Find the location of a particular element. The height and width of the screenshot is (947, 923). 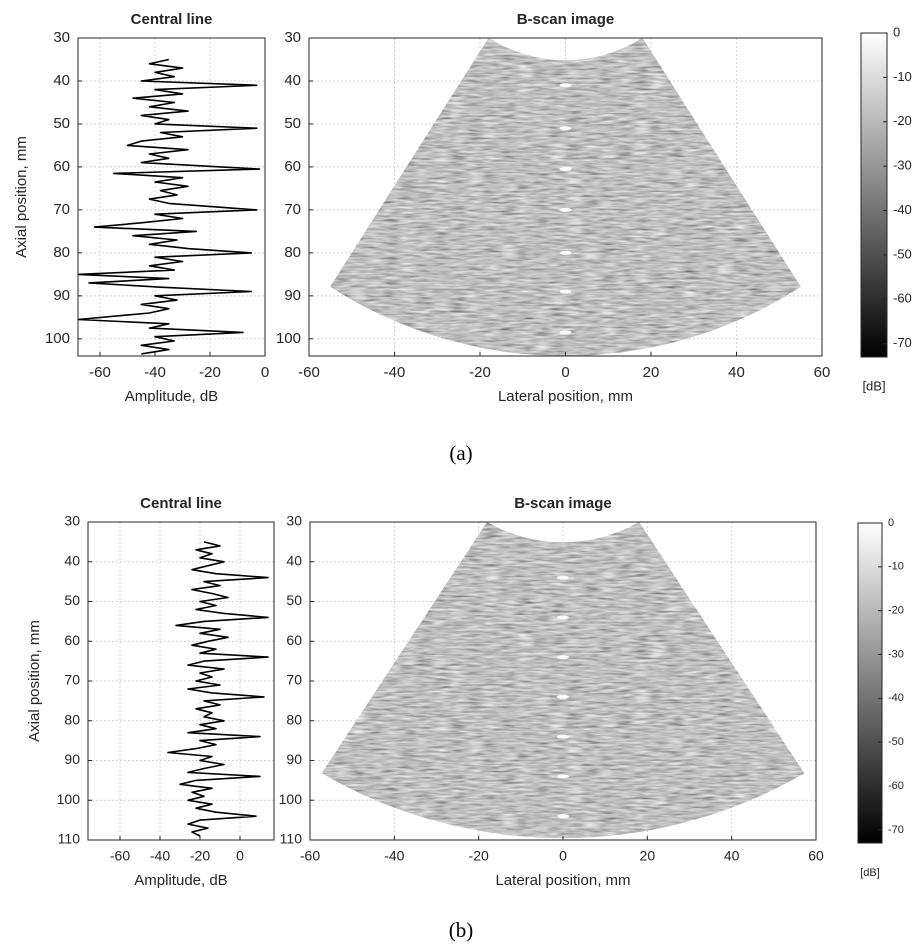

caption: (b) is located at coordinates (461, 930).